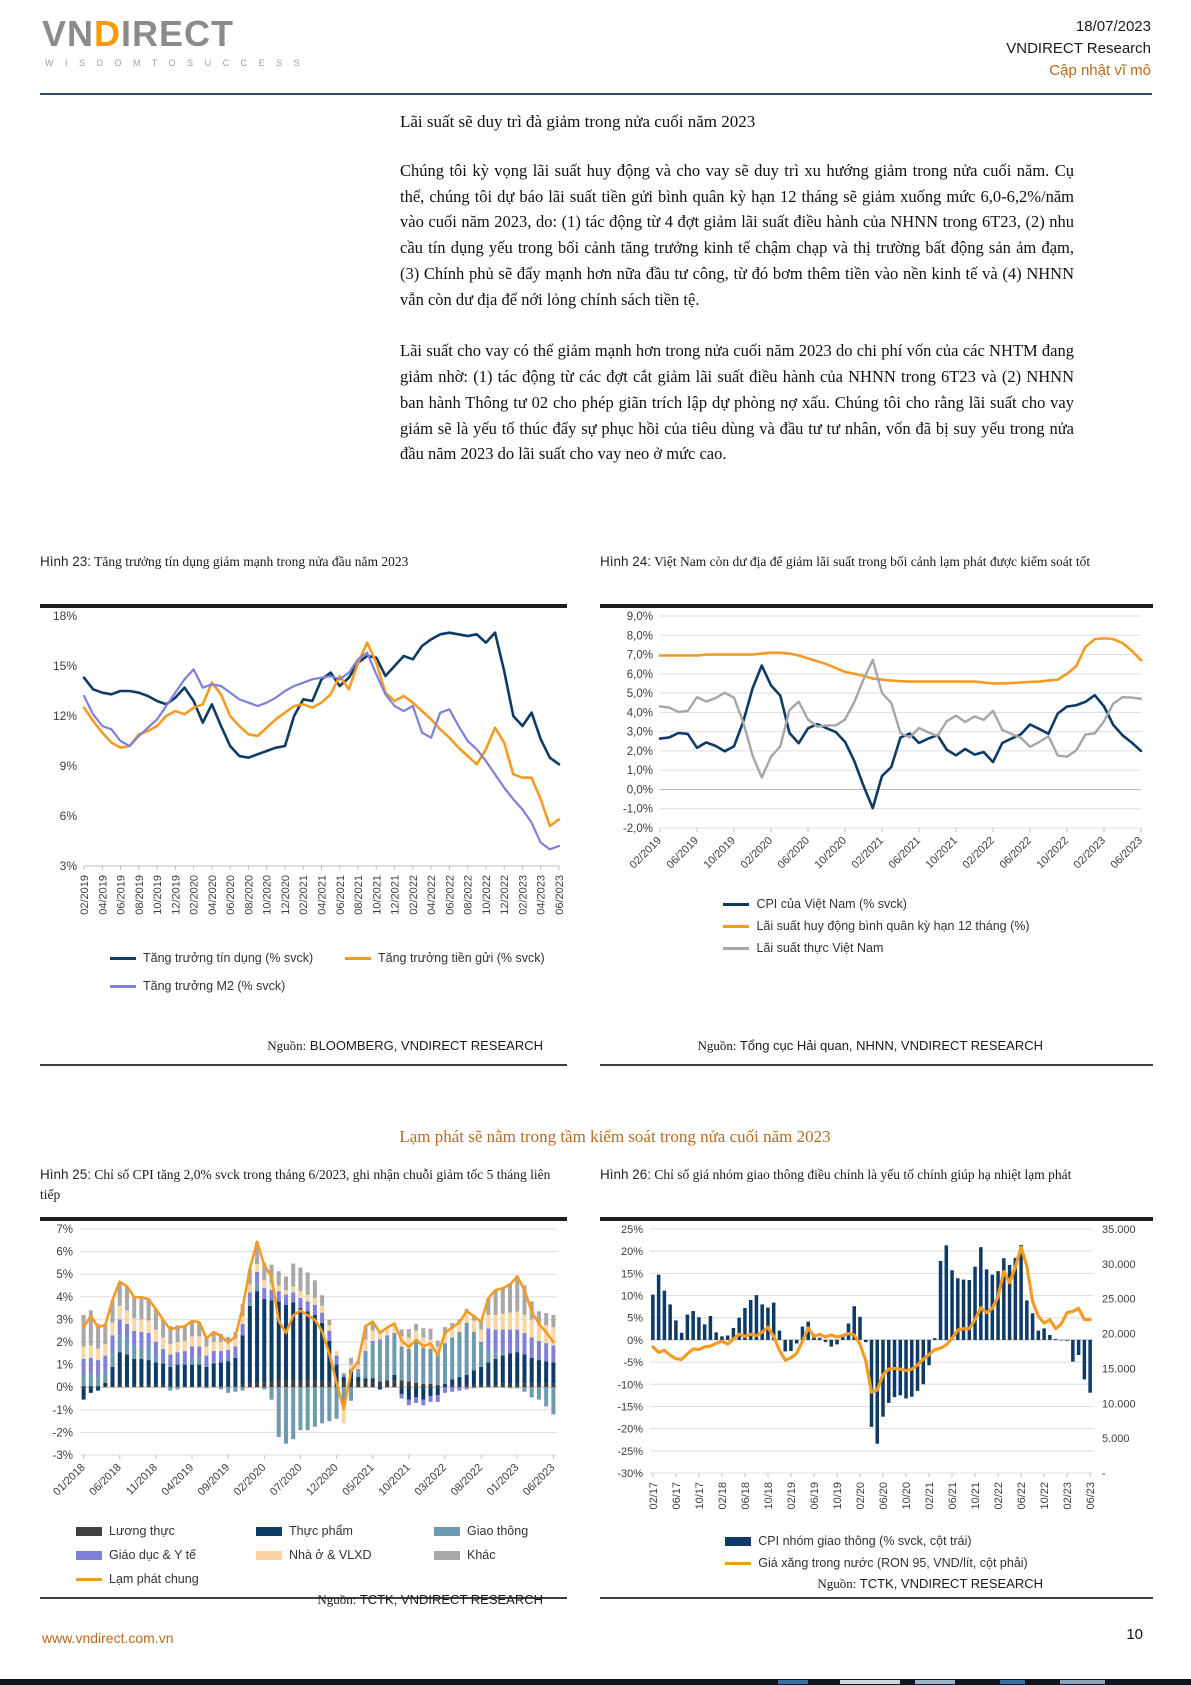 Image resolution: width=1191 pixels, height=1685 pixels. I want to click on legend-label: Tăng trưởng tiền gửi (% svck), so click(461, 958).